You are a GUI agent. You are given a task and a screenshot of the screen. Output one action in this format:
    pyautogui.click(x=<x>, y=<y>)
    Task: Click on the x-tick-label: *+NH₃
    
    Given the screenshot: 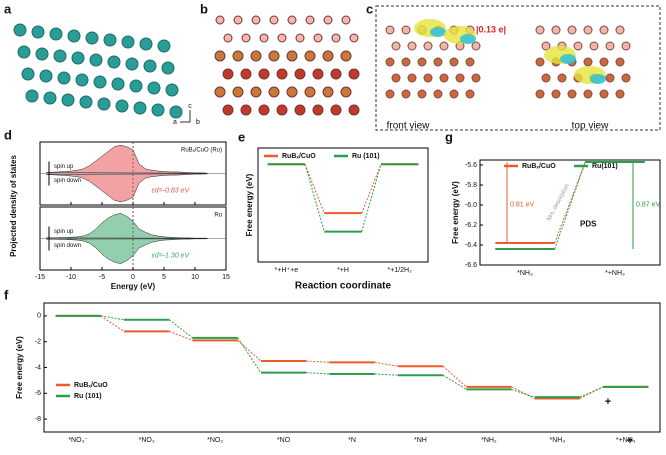 What is the action you would take?
    pyautogui.click(x=626, y=440)
    